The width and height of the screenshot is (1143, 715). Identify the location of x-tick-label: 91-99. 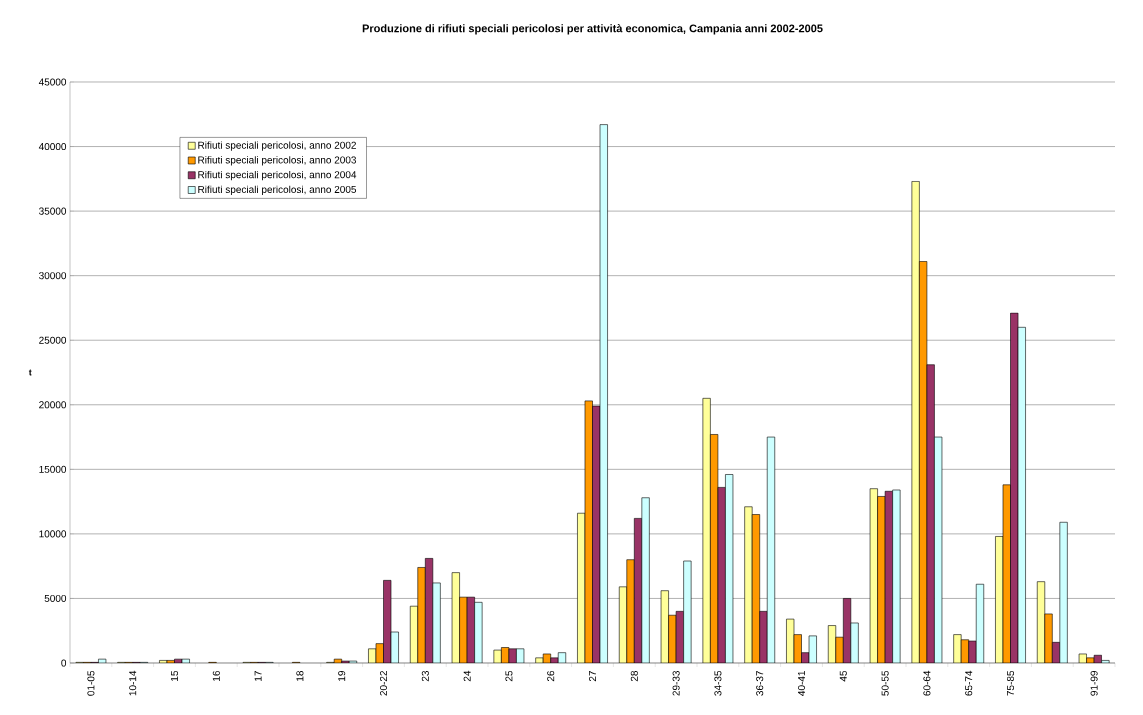
(1094, 683).